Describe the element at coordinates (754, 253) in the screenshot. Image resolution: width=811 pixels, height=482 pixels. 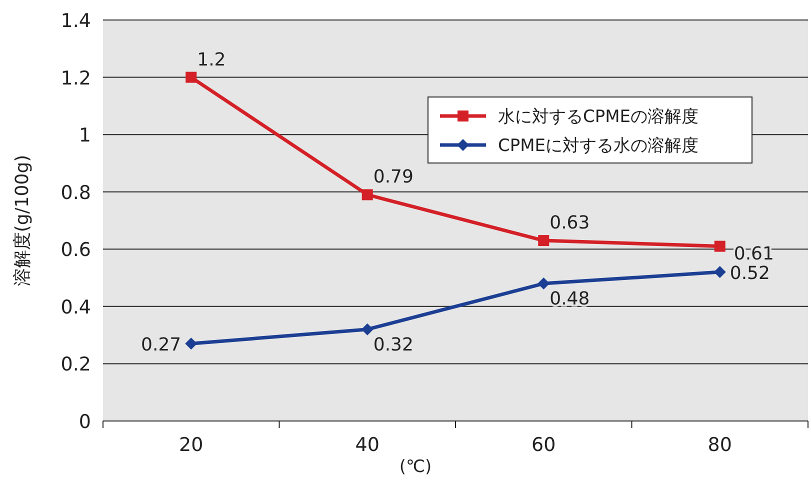
I see `data-label: 0.61` at that location.